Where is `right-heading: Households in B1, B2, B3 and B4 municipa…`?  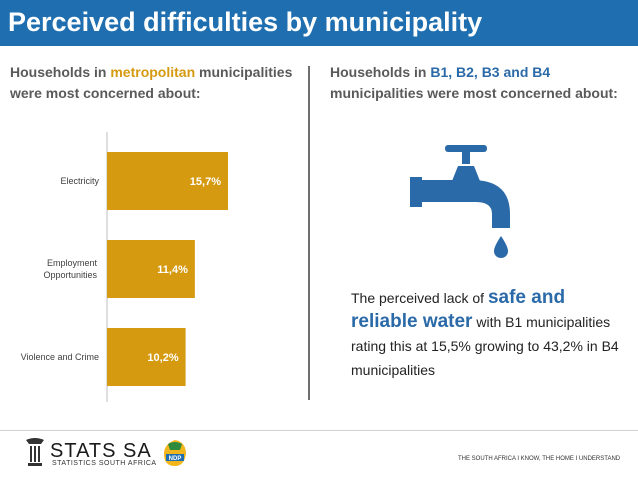 right-heading: Households in B1, B2, B3 and B4 municipa… is located at coordinates (477, 83).